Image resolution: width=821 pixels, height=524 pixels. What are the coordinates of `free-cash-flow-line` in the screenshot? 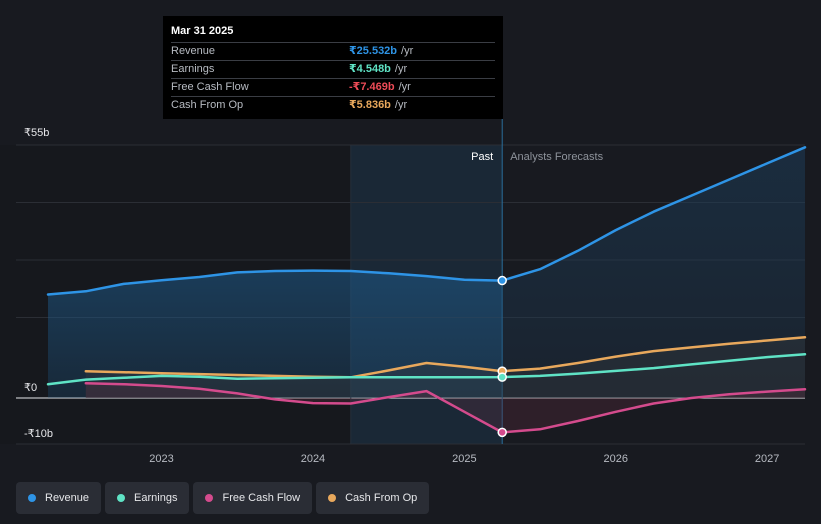 It's located at (445, 408).